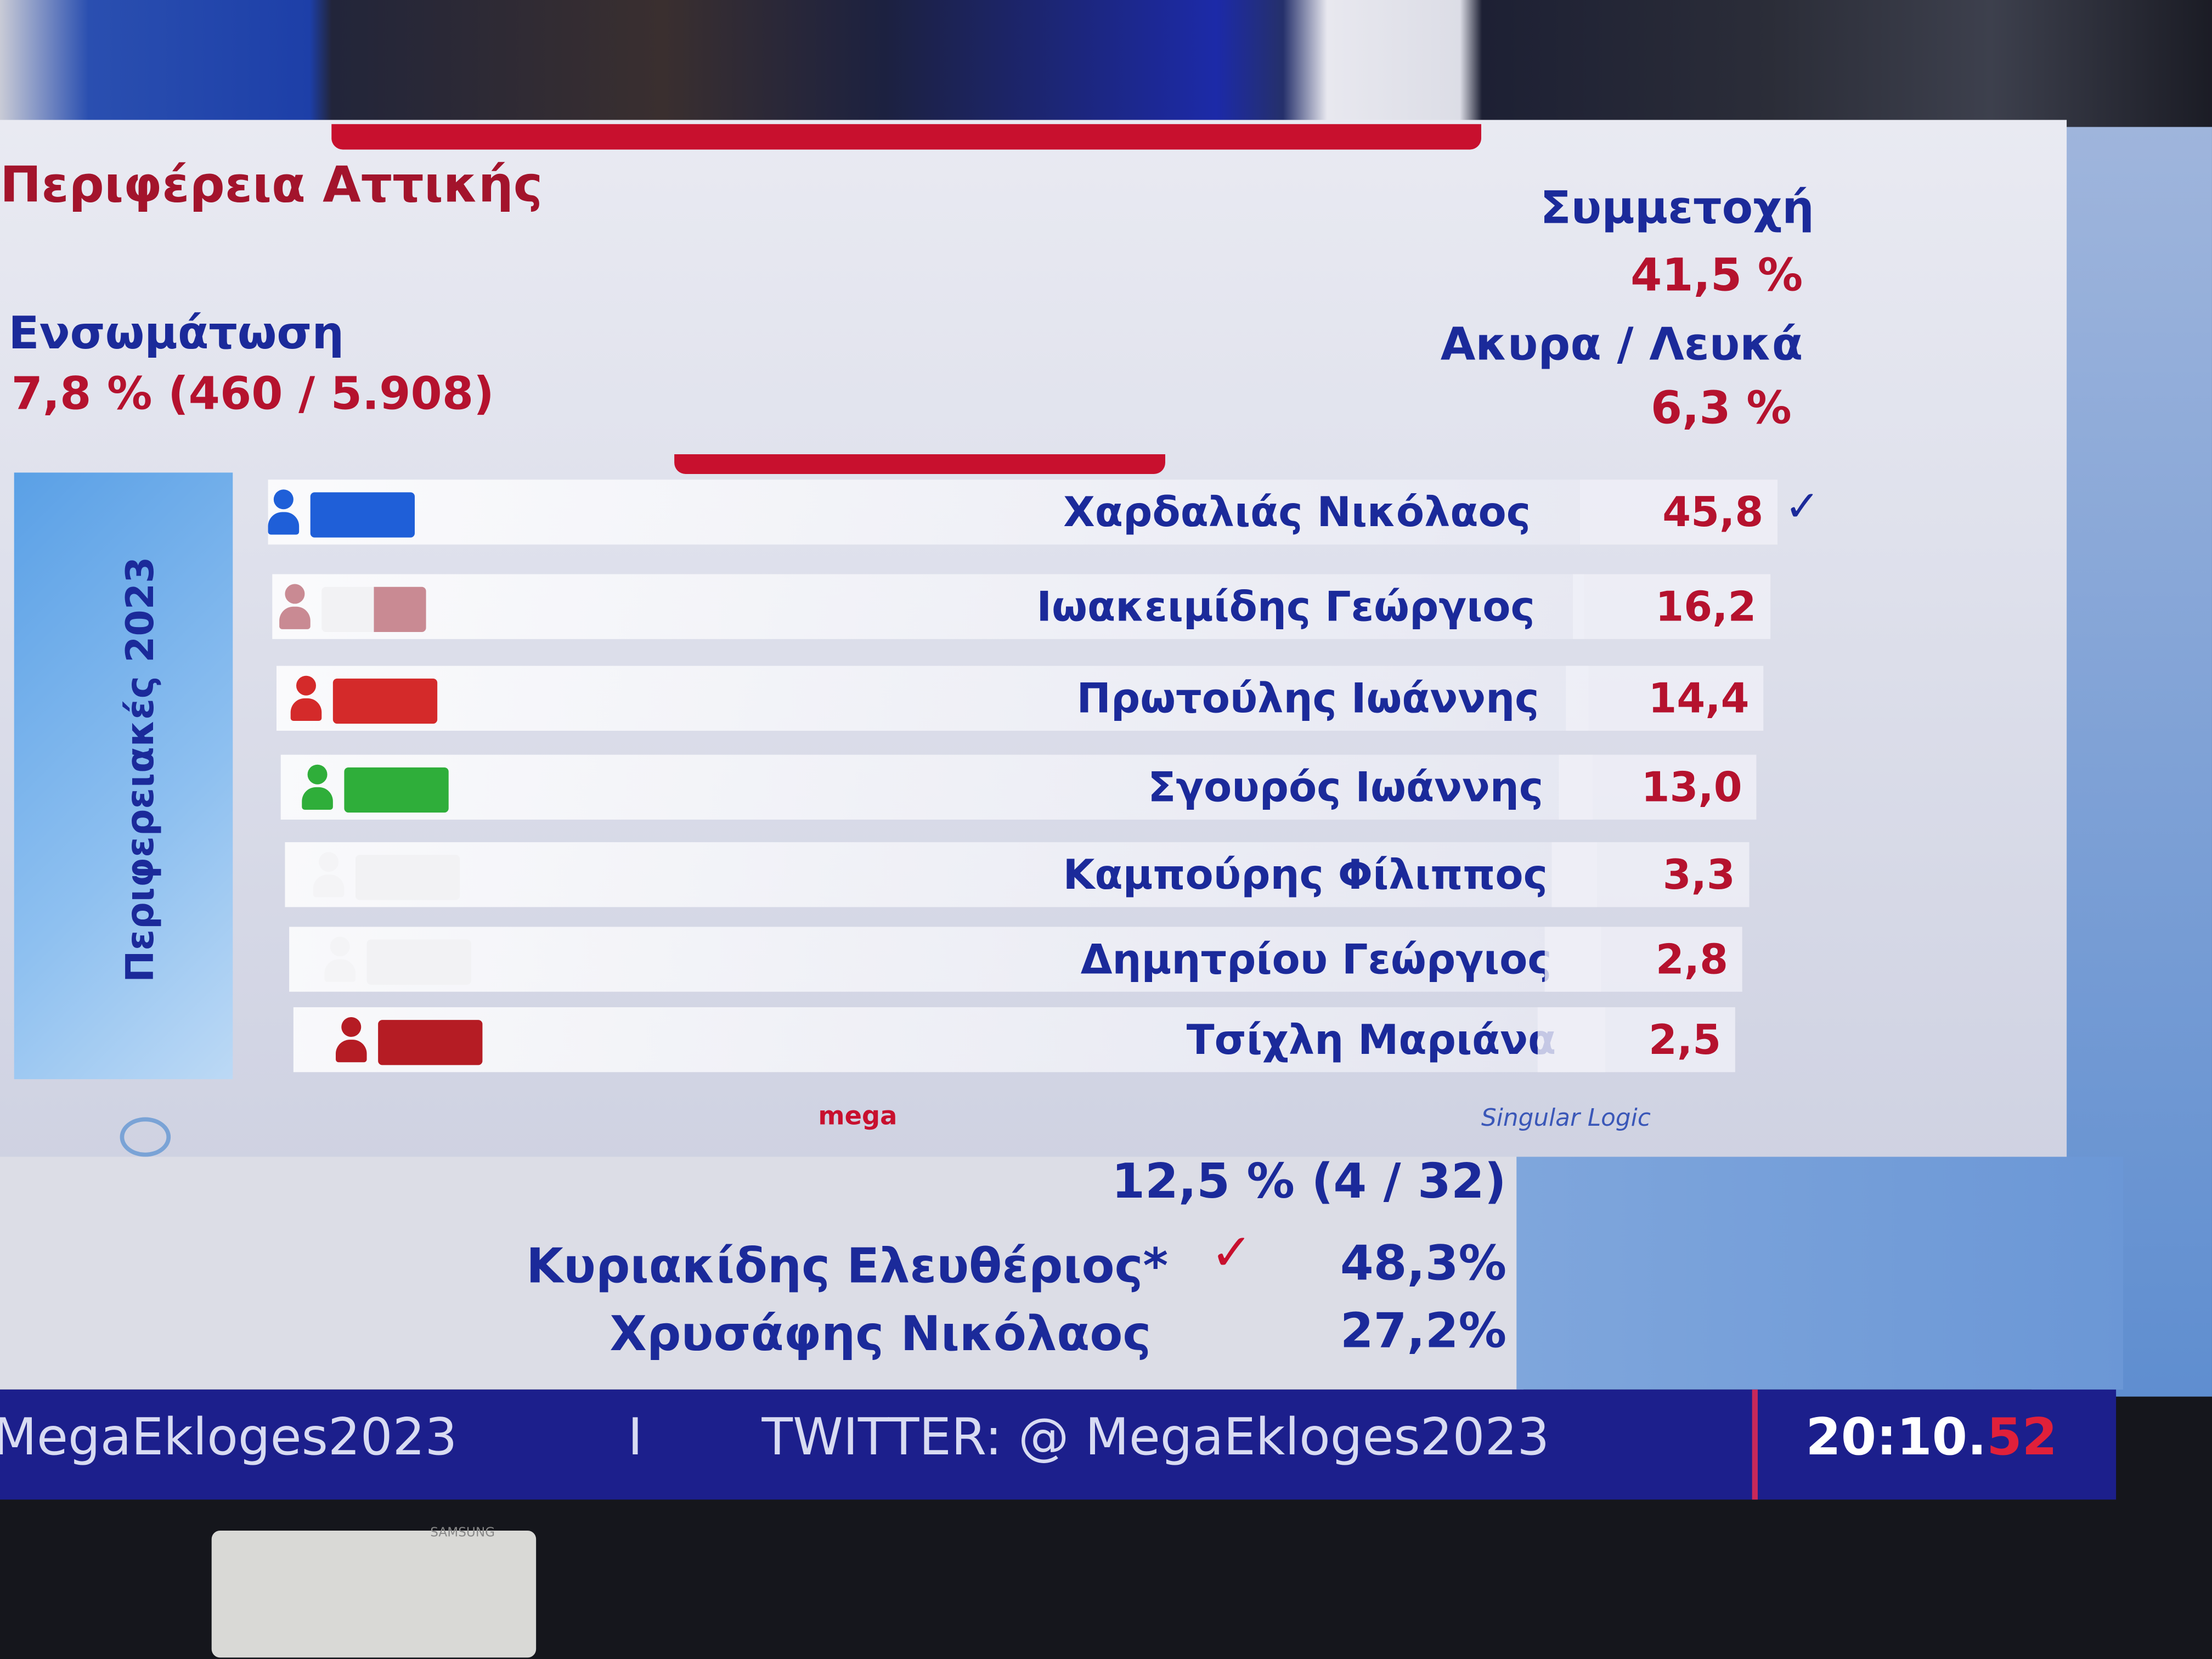  I want to click on candidate-value-box: 16,2, so click(1672, 606).